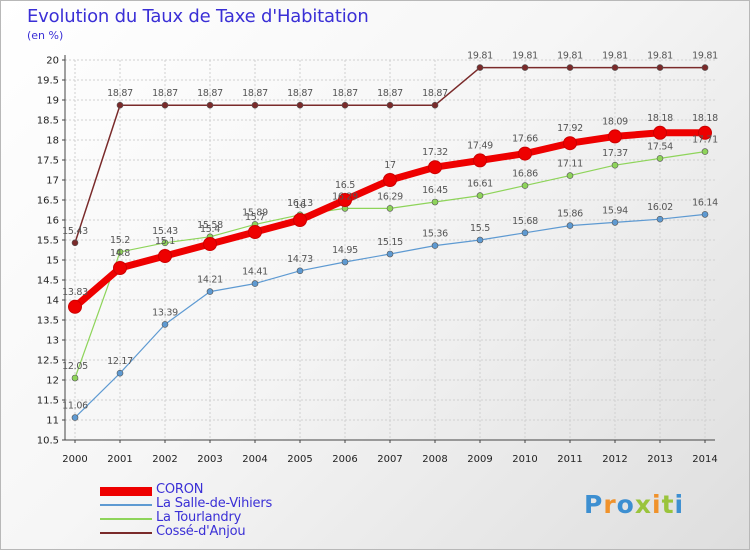 This screenshot has width=750, height=550. Describe the element at coordinates (480, 184) in the screenshot. I see `data-label: 16.61` at that location.